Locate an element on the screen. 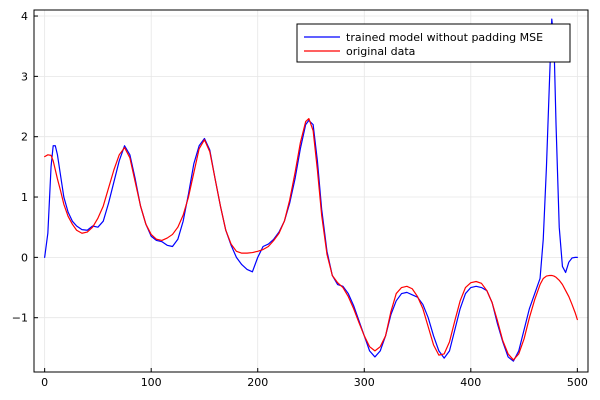  x-tick-label: 100 is located at coordinates (151, 382).